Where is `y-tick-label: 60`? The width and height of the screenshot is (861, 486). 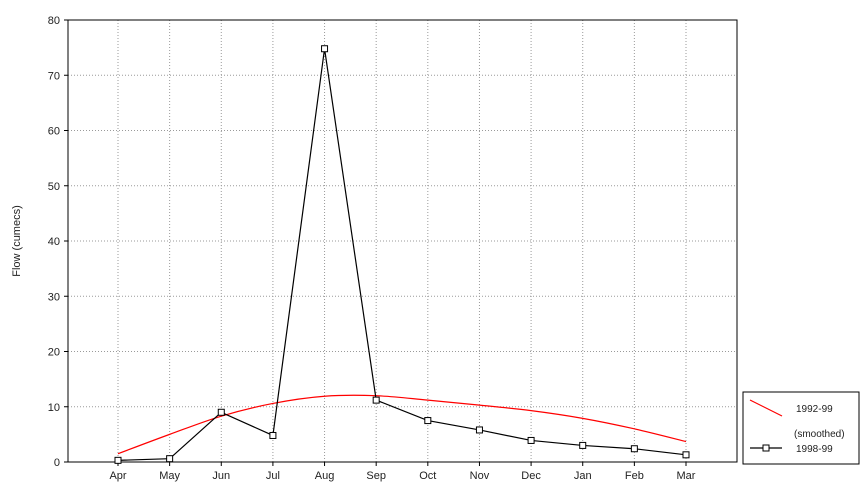 y-tick-label: 60 is located at coordinates (54, 132).